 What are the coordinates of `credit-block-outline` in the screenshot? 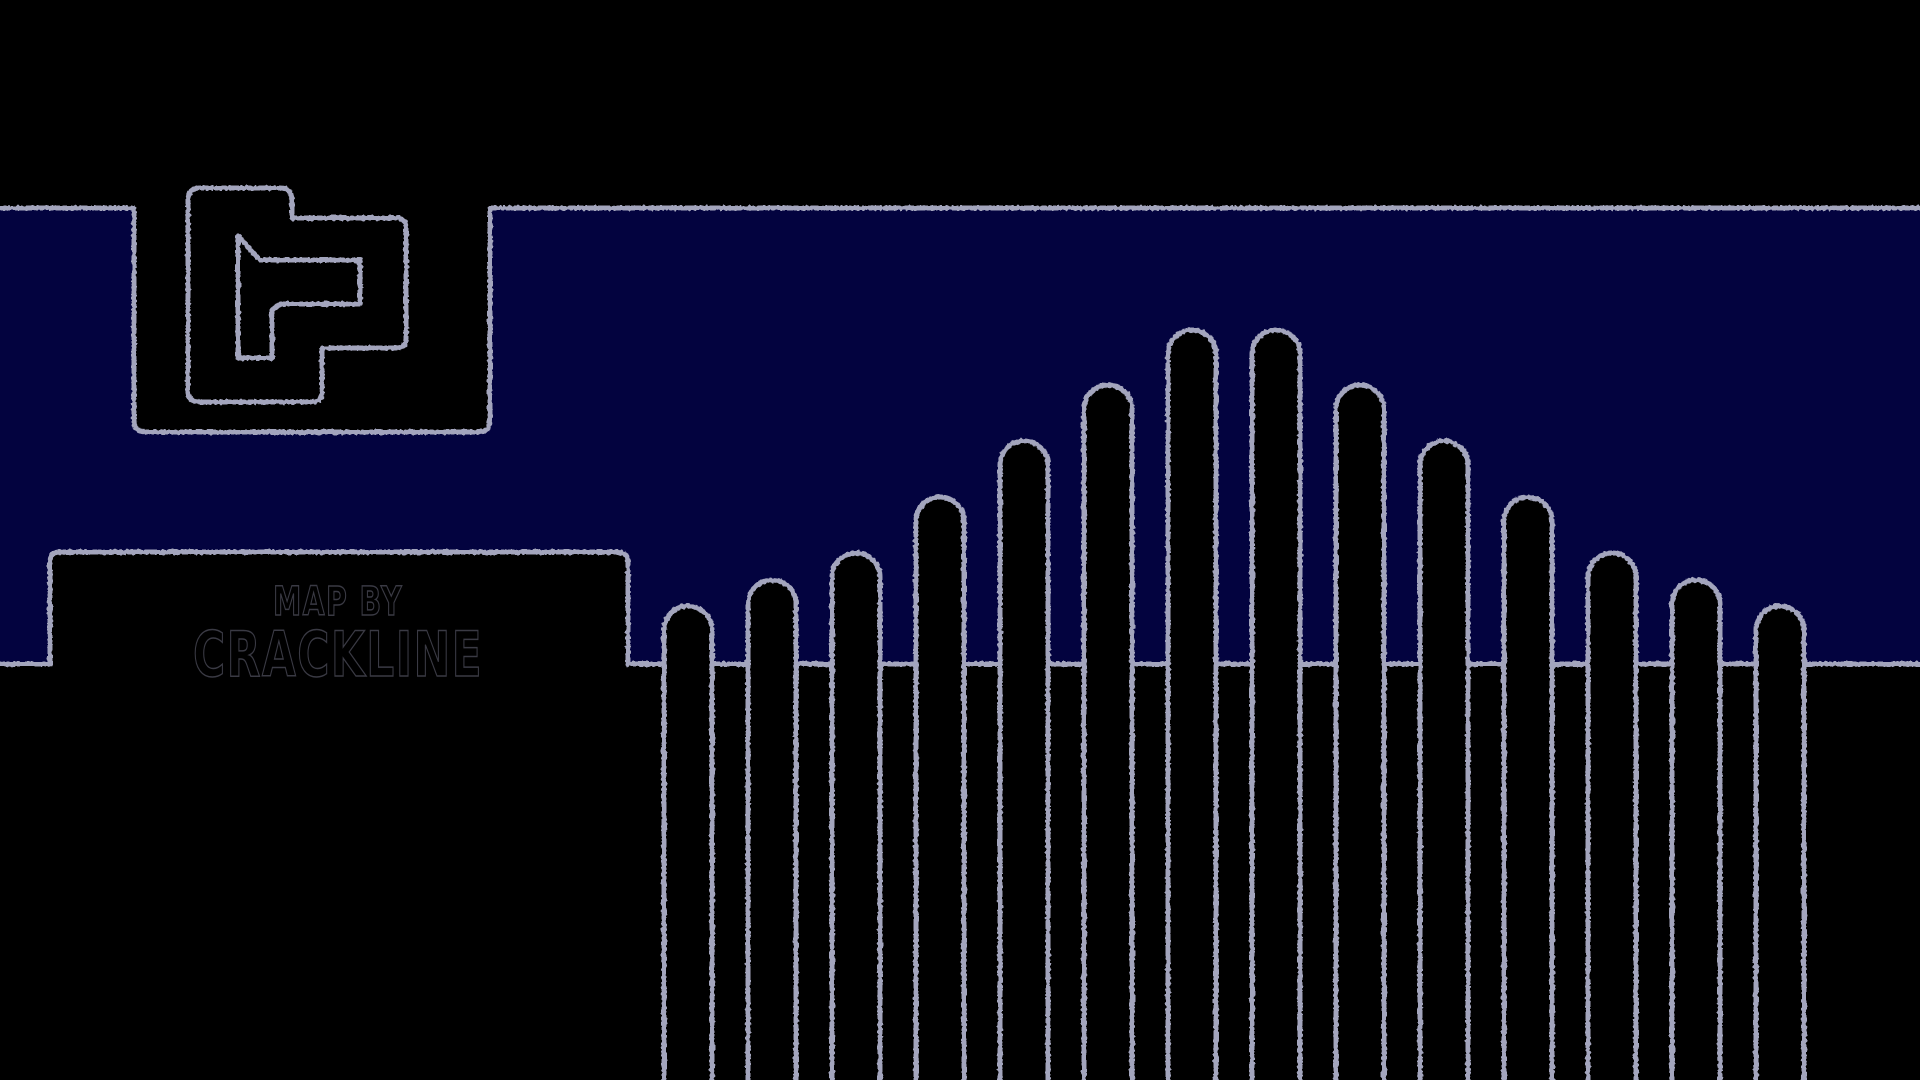 It's located at (333, 608).